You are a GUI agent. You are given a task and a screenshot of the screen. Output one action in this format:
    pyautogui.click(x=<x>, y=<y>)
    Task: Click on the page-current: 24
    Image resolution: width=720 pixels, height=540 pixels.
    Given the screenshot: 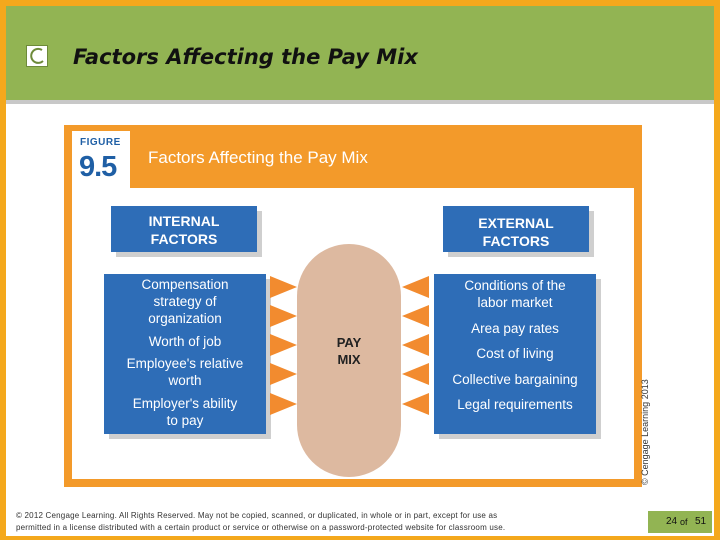 What is the action you would take?
    pyautogui.click(x=672, y=521)
    